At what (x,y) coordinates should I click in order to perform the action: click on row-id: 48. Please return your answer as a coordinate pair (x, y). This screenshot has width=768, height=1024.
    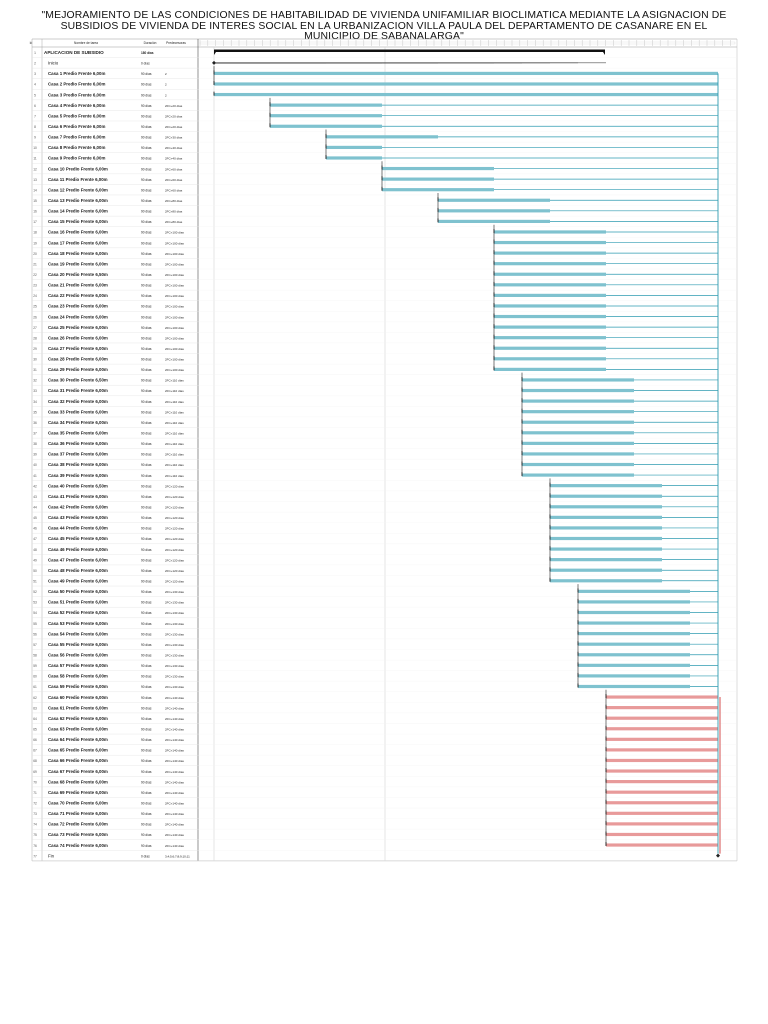
    Looking at the image, I should click on (35, 550).